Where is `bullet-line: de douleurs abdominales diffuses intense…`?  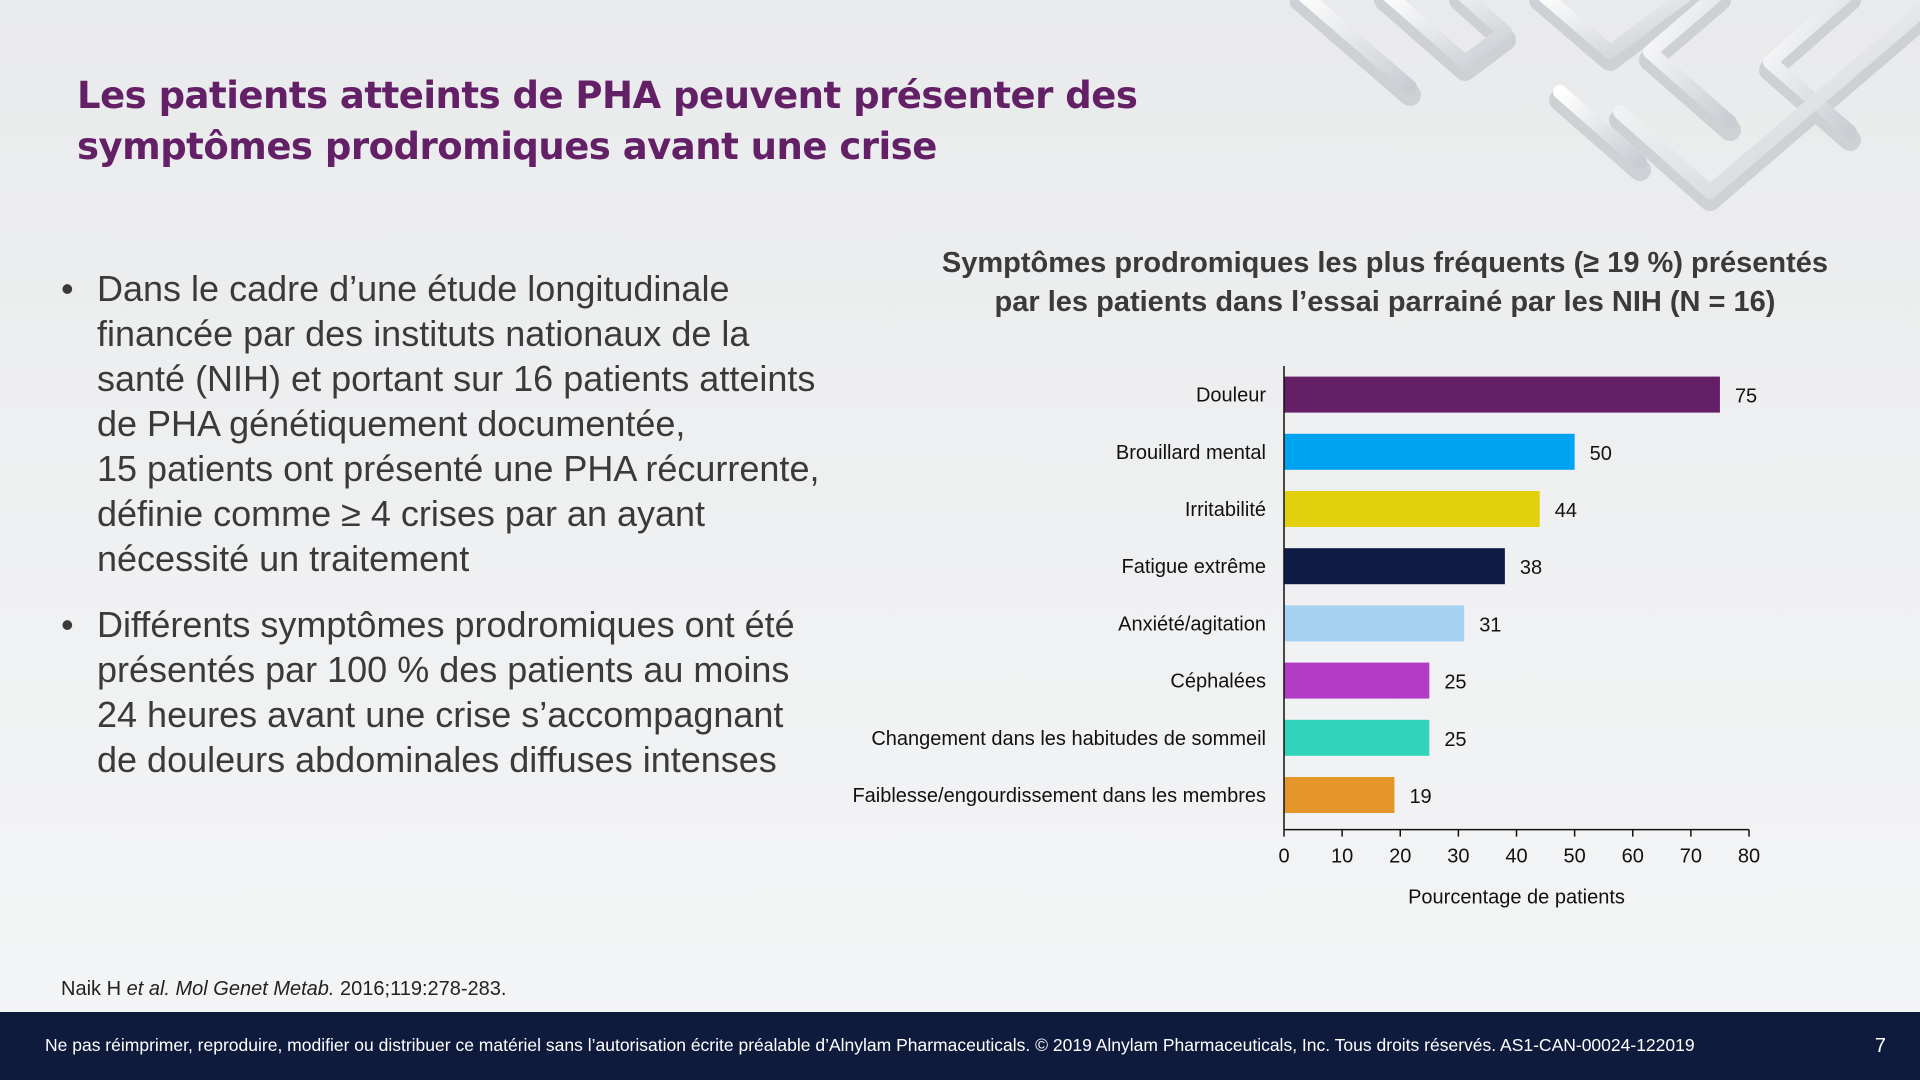
bullet-line: de douleurs abdominales diffuses intense… is located at coordinates (437, 759).